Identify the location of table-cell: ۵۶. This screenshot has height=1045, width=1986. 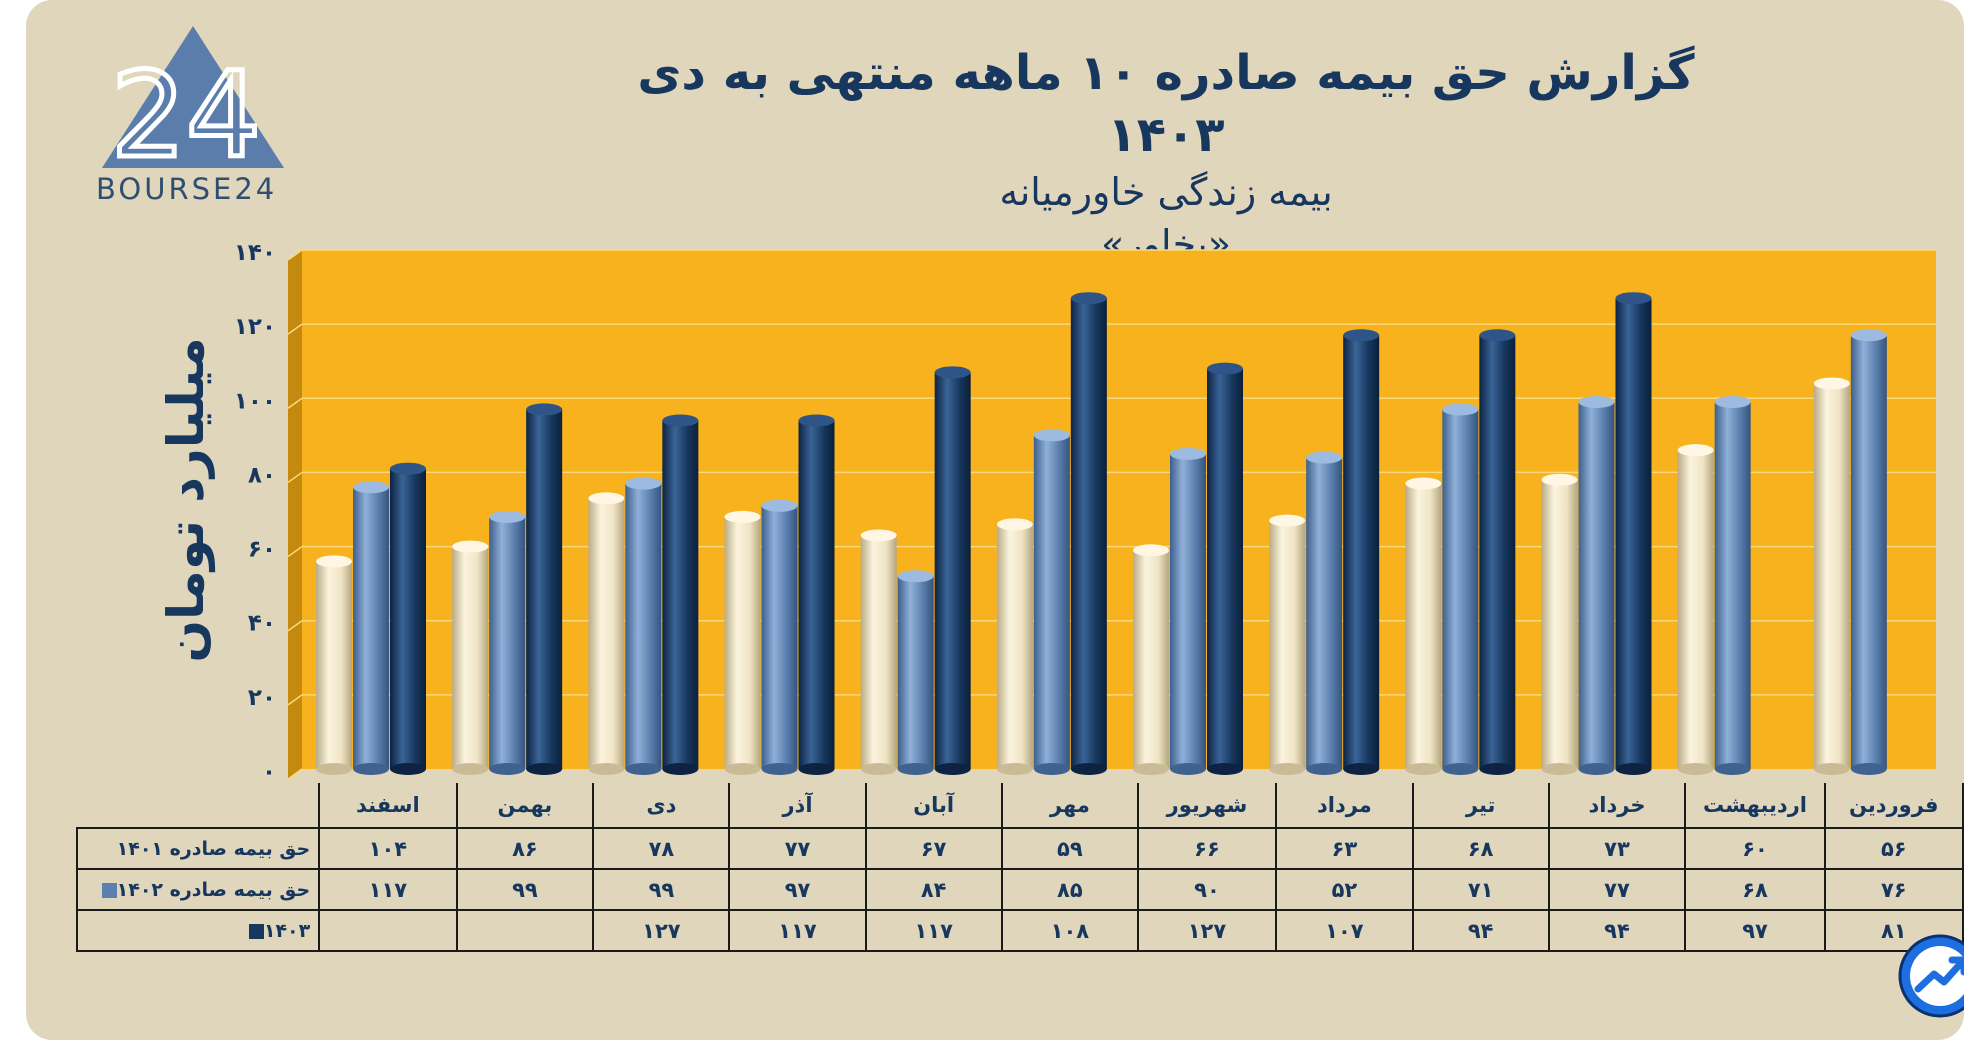
(1893, 848).